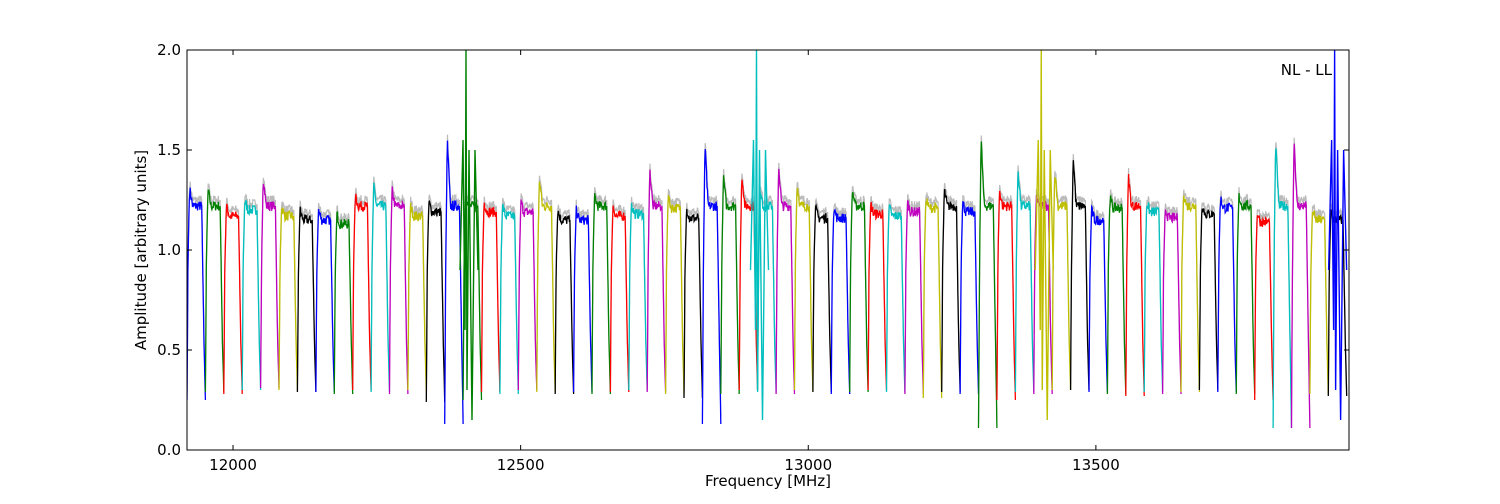 This screenshot has width=1500, height=504. Describe the element at coordinates (1307, 70) in the screenshot. I see `plot-annotation: NL - LL` at that location.